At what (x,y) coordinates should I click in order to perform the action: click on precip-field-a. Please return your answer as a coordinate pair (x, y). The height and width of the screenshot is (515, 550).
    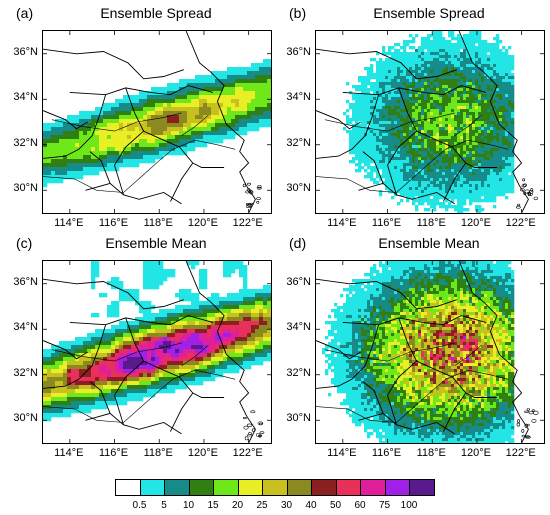
    Looking at the image, I should click on (157, 123).